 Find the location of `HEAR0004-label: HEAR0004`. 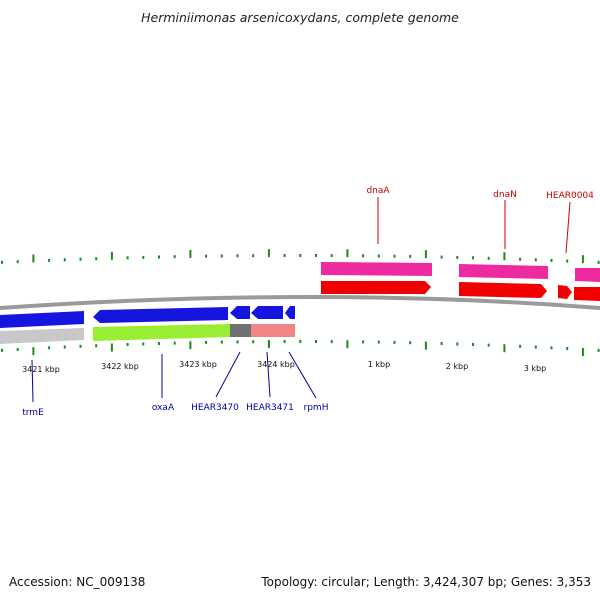

HEAR0004-label: HEAR0004 is located at coordinates (570, 196).